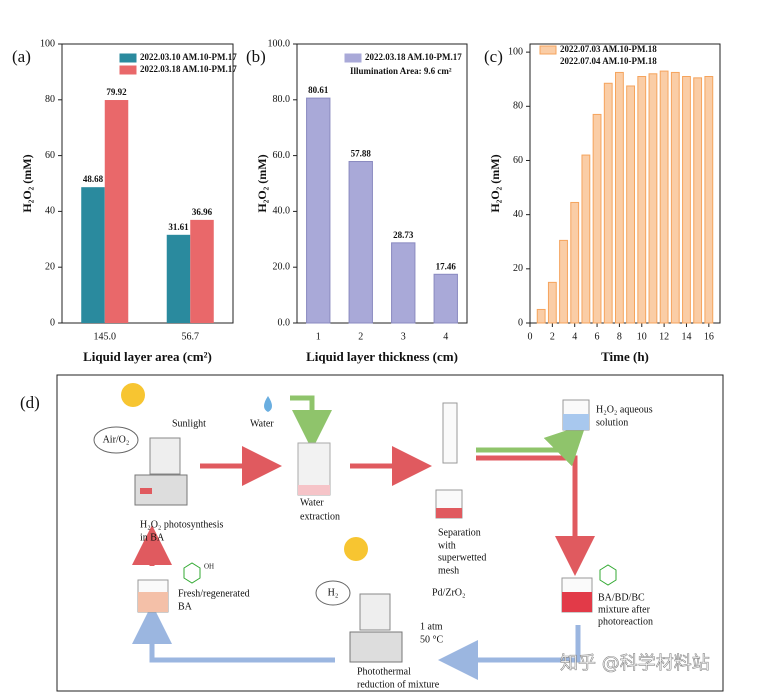 This screenshot has height=696, width=757. Describe the element at coordinates (178, 227) in the screenshot. I see `data-label: 31.61` at that location.